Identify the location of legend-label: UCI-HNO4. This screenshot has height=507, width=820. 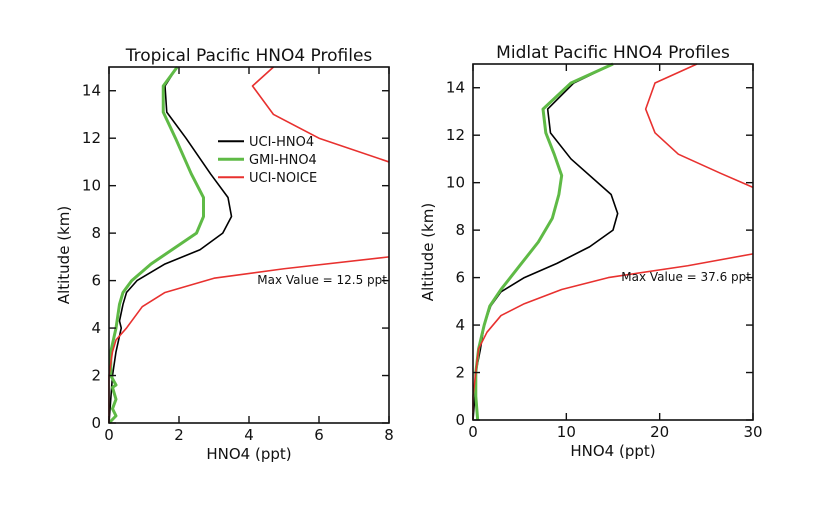
(281, 142).